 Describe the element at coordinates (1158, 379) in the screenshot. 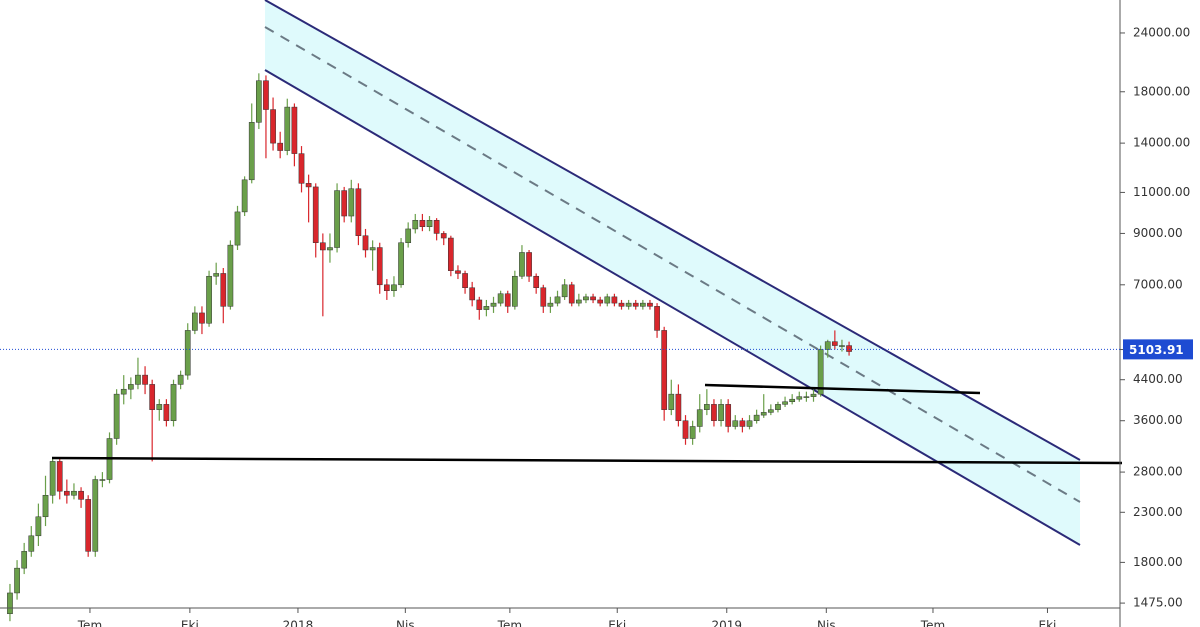

I see `y-tick-label: 4400.00` at that location.